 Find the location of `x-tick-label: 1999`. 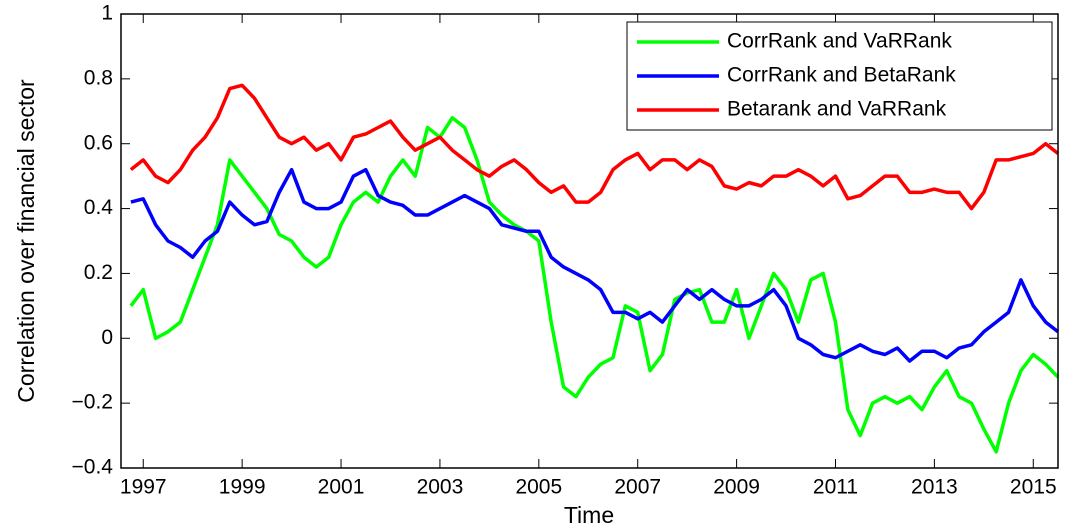

x-tick-label: 1999 is located at coordinates (242, 487).